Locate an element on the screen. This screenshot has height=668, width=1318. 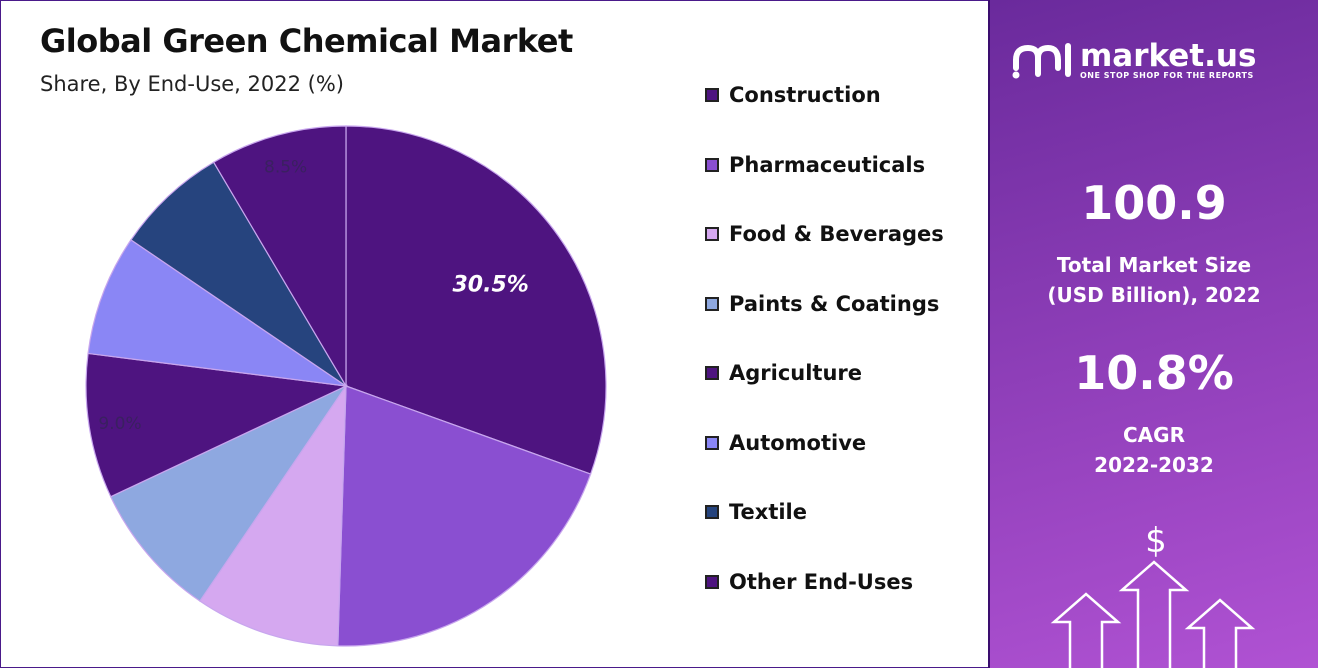
legend-item-other-end-uses: Other End-Uses is located at coordinates (809, 582).